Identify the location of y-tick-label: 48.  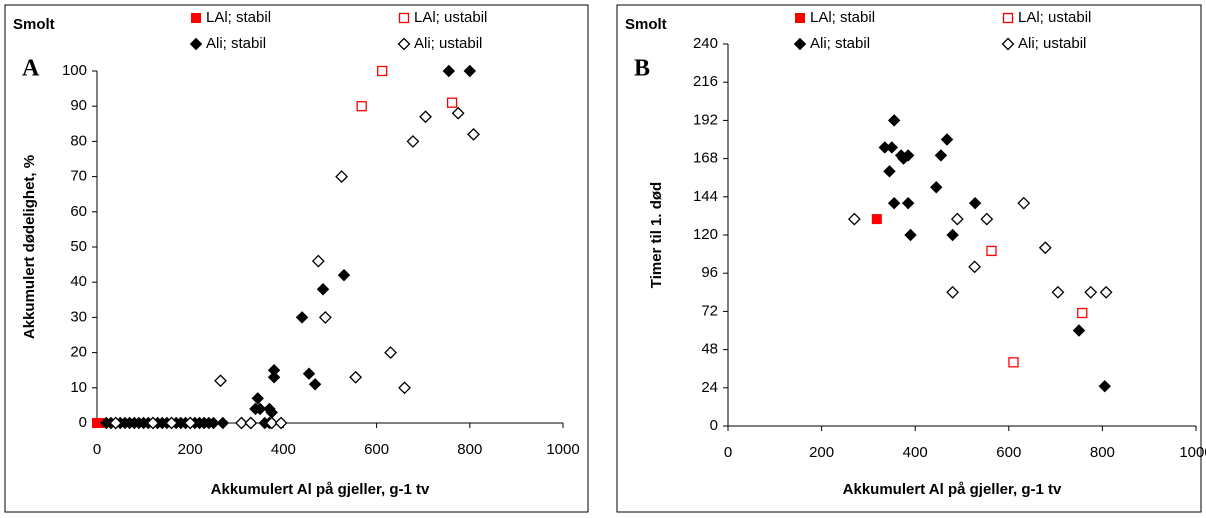
(709, 349).